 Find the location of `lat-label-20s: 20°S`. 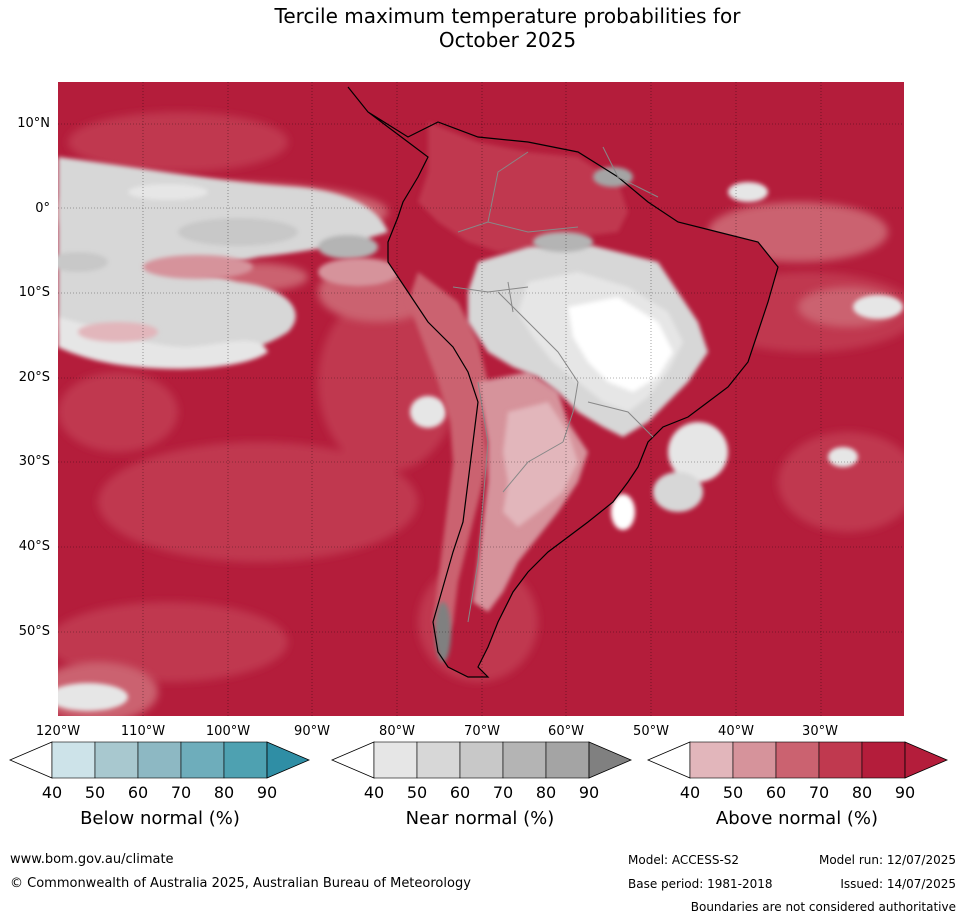

lat-label-20s: 20°S is located at coordinates (34, 377).